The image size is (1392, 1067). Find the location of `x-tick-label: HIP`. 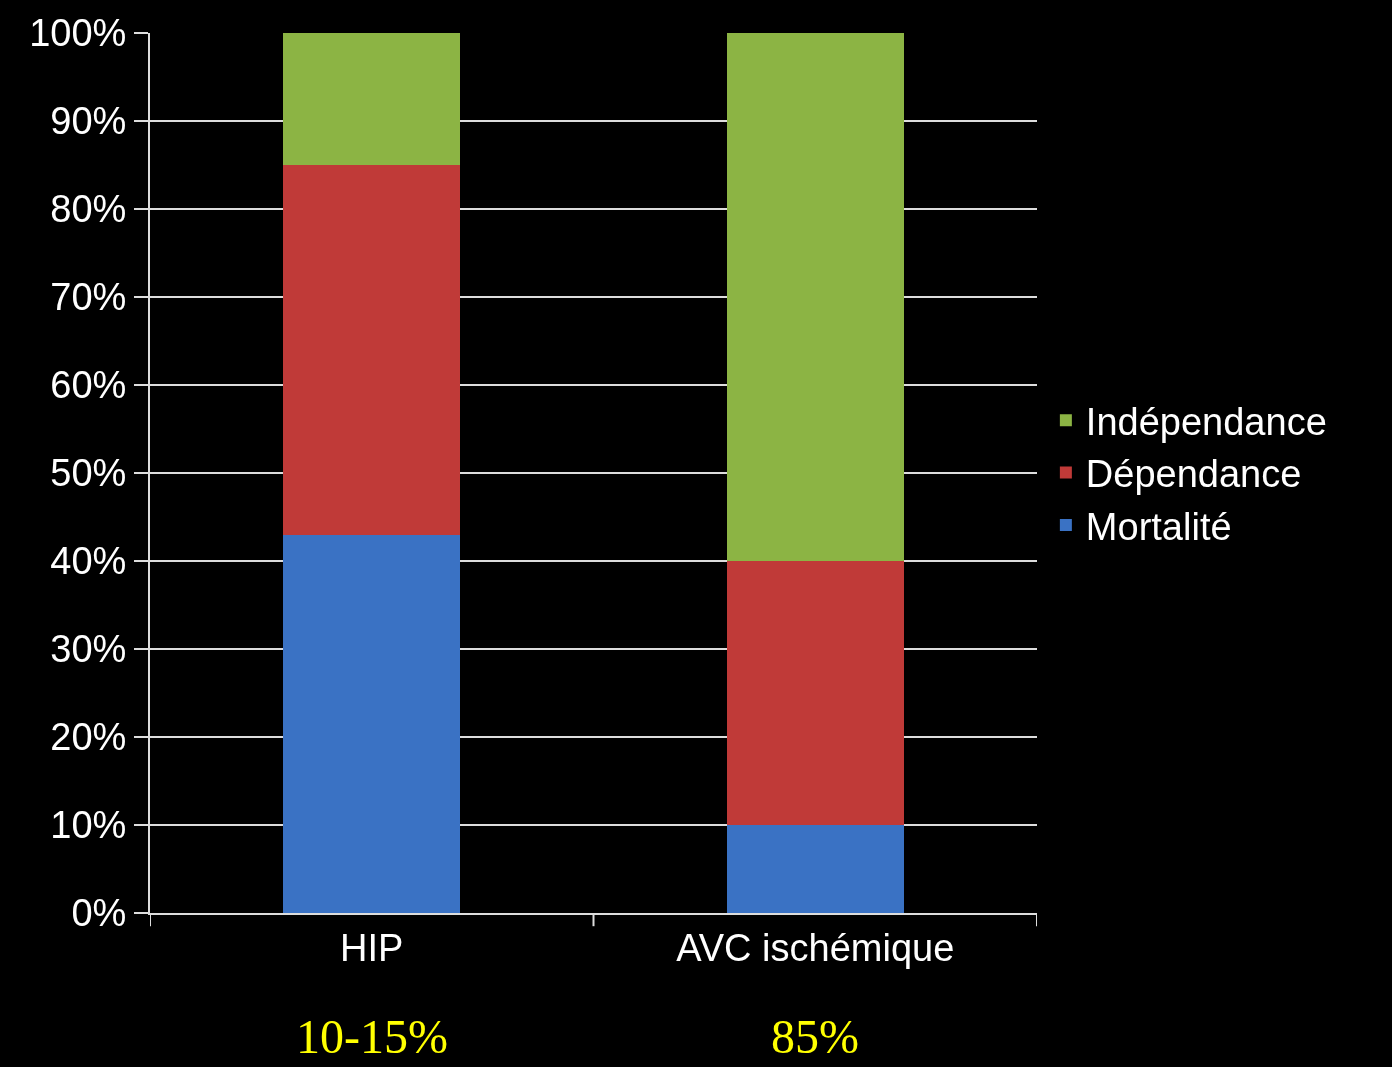

x-tick-label: HIP is located at coordinates (372, 947).